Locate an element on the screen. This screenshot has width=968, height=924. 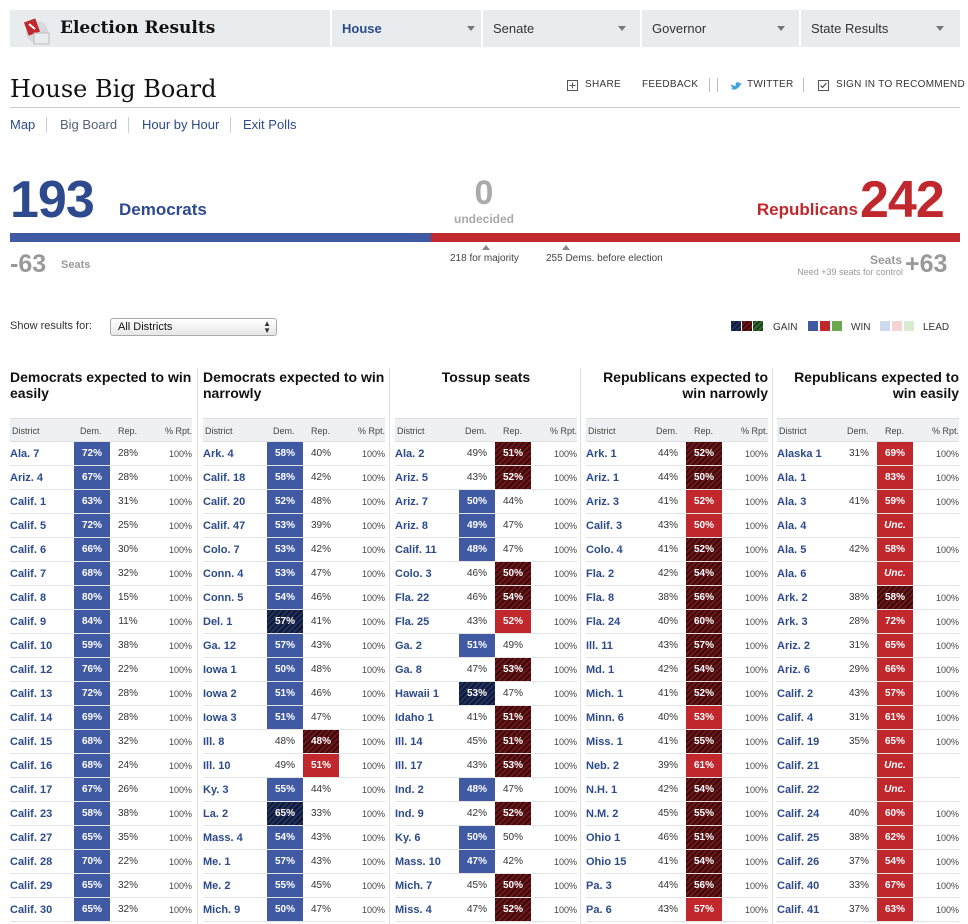
table-row: Ga. 2 51% 49% 100% is located at coordinates (486, 646).